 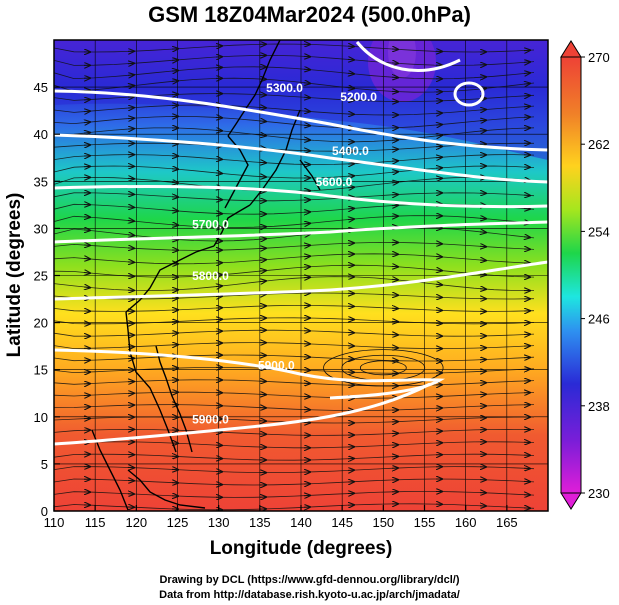 I want to click on vortex-ring, so click(x=383, y=368).